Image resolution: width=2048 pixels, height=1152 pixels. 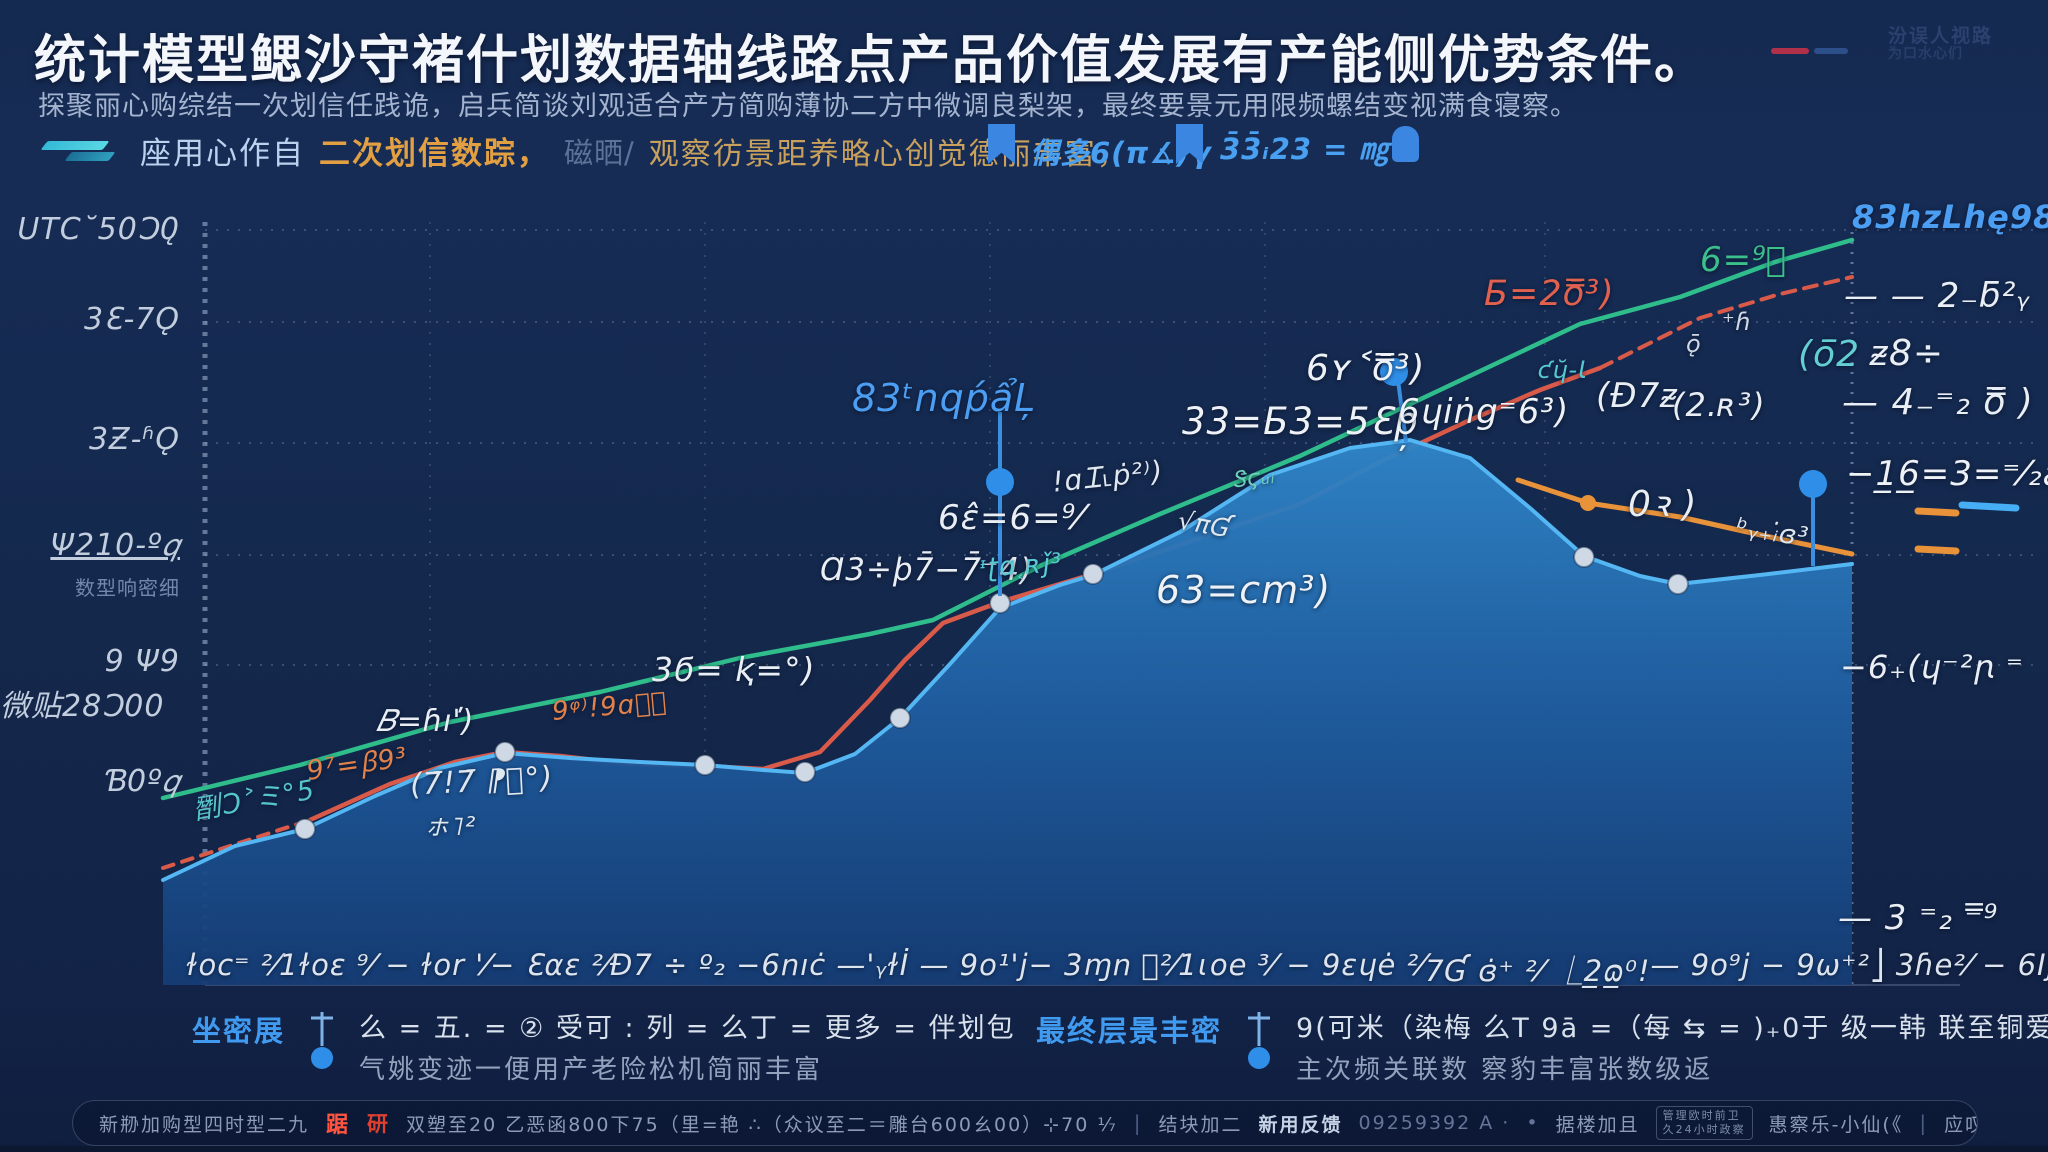 I want to click on bottom-legend-2-label: 最终层景丰密, so click(x=1129, y=1031).